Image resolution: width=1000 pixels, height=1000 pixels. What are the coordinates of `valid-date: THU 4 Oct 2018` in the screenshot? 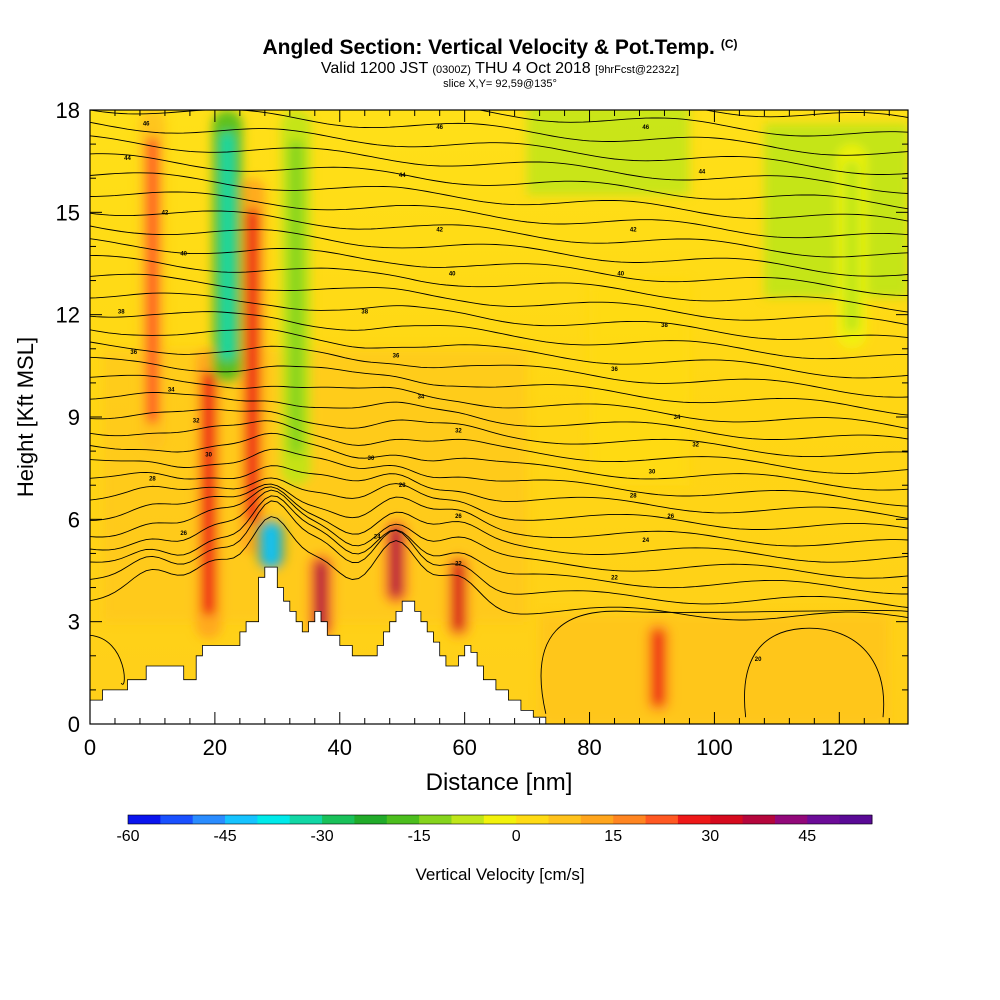 It's located at (533, 68).